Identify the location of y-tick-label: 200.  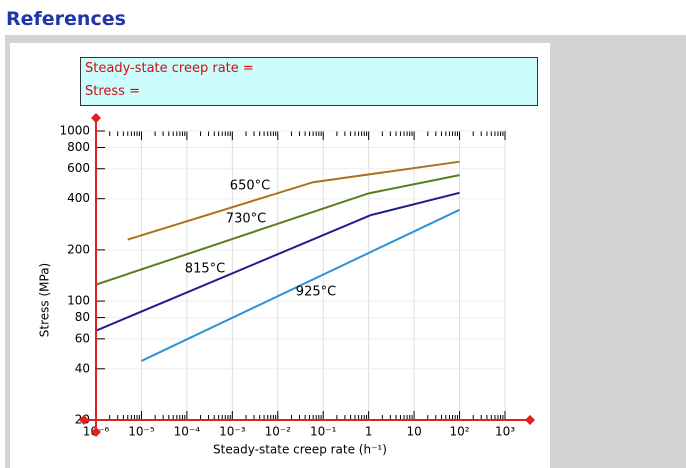
(78, 249).